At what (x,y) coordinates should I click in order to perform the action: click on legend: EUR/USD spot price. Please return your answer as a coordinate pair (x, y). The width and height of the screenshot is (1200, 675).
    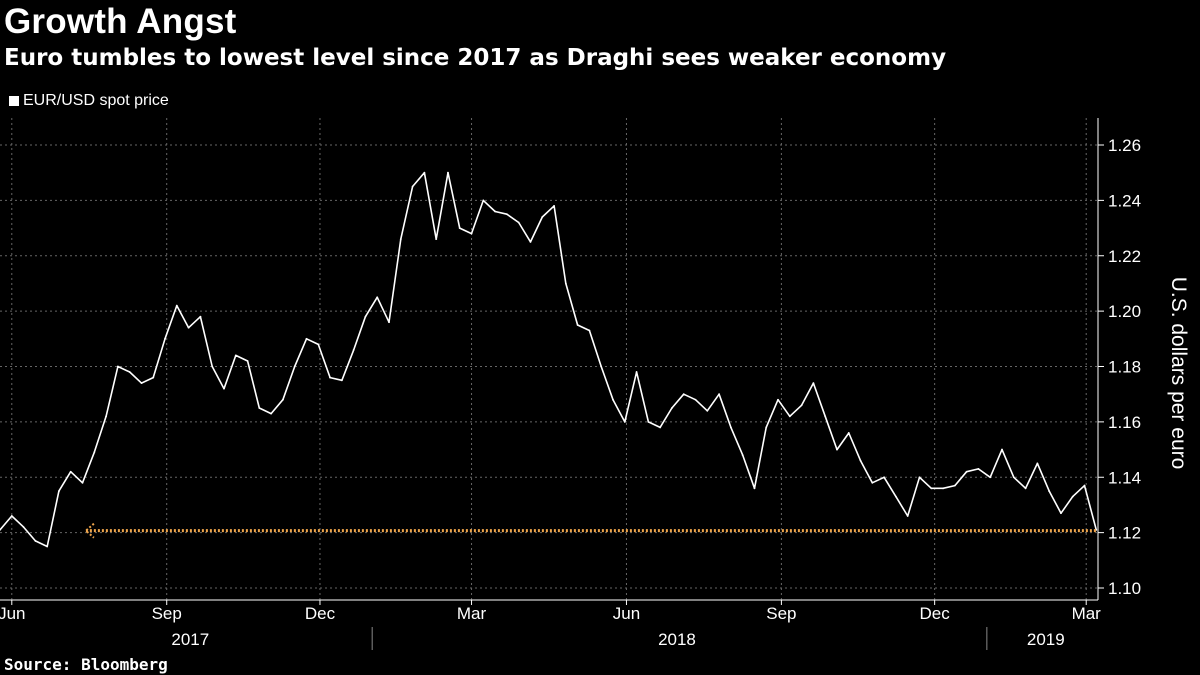
    Looking at the image, I should click on (89, 101).